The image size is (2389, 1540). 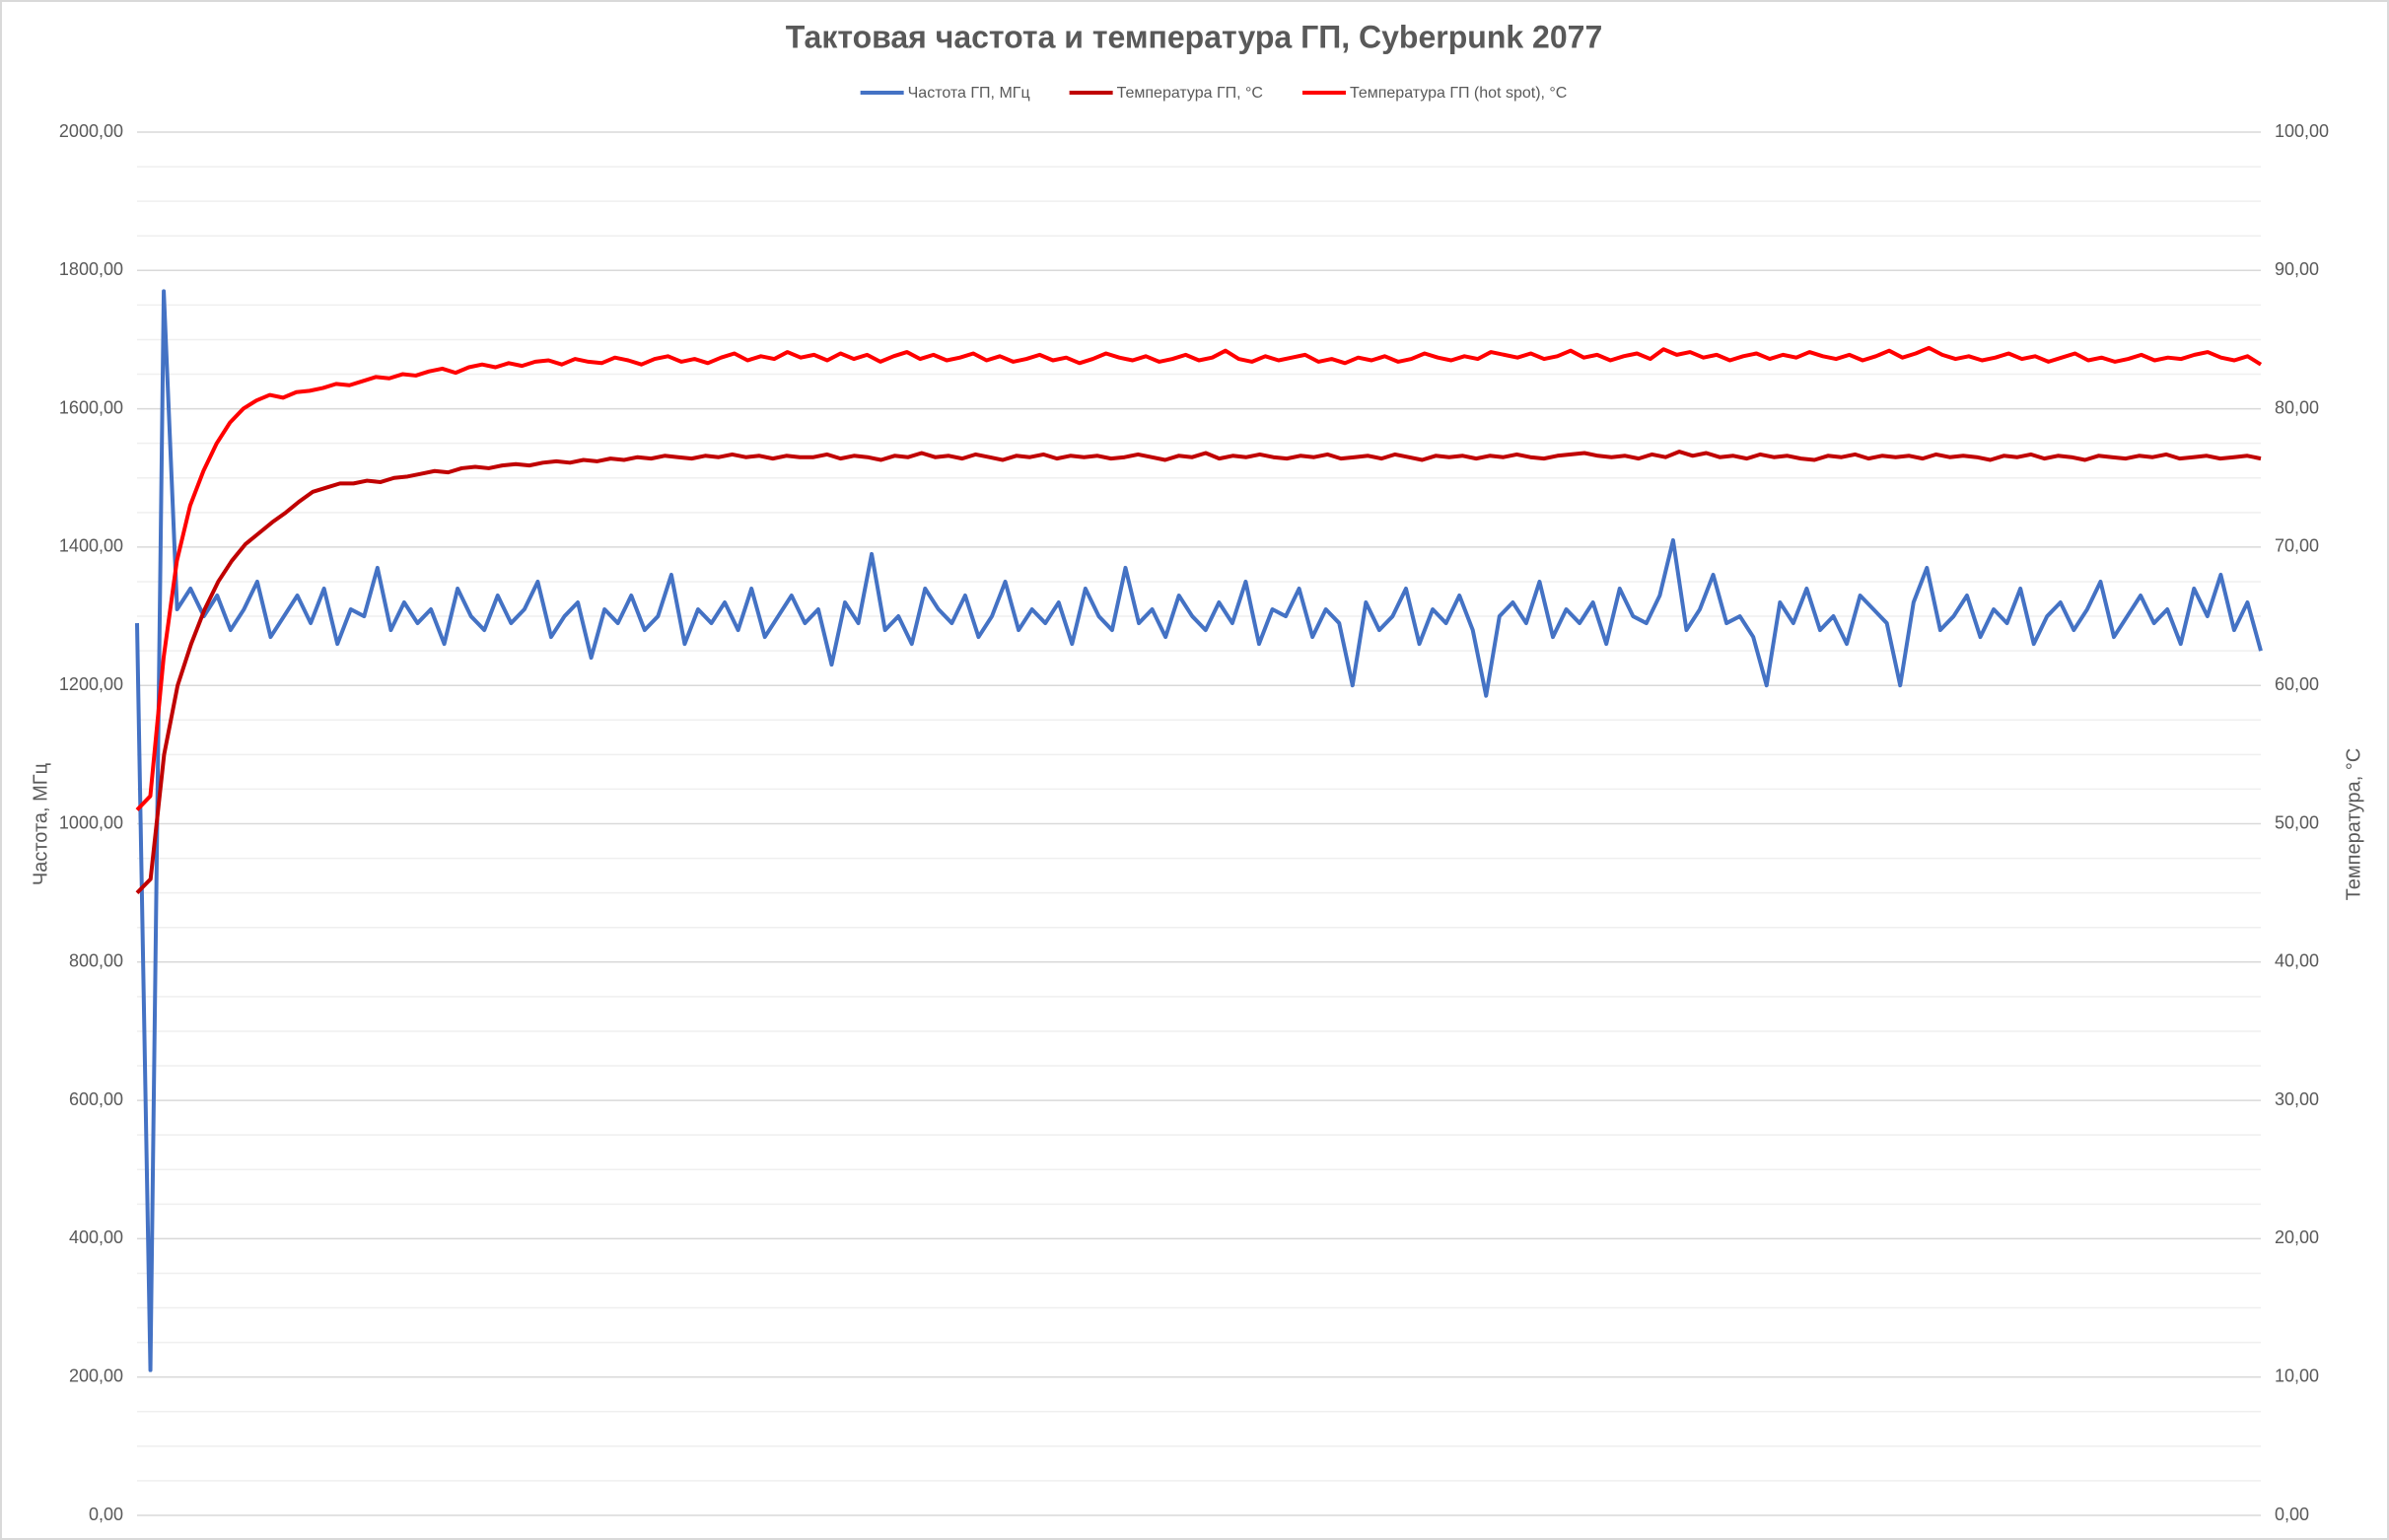 What do you see at coordinates (91, 684) in the screenshot?
I see `y-tick-label: 1200,00` at bounding box center [91, 684].